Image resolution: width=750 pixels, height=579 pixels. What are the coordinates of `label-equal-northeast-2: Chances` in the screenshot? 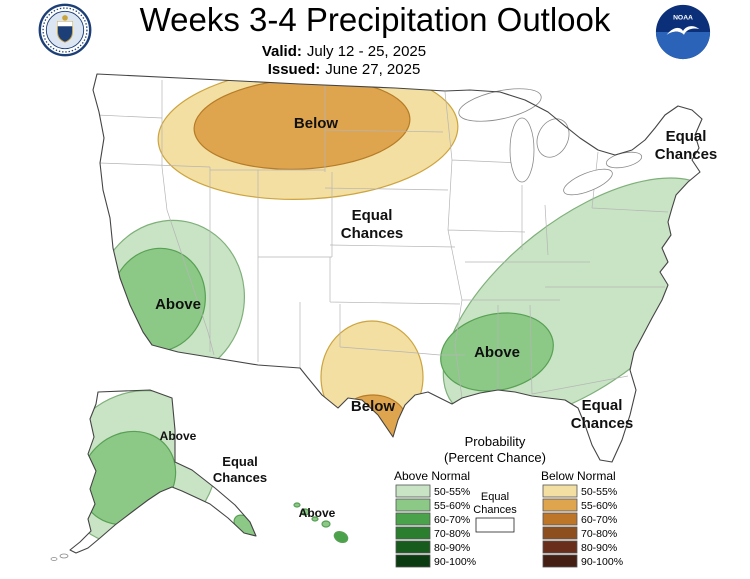 It's located at (686, 154).